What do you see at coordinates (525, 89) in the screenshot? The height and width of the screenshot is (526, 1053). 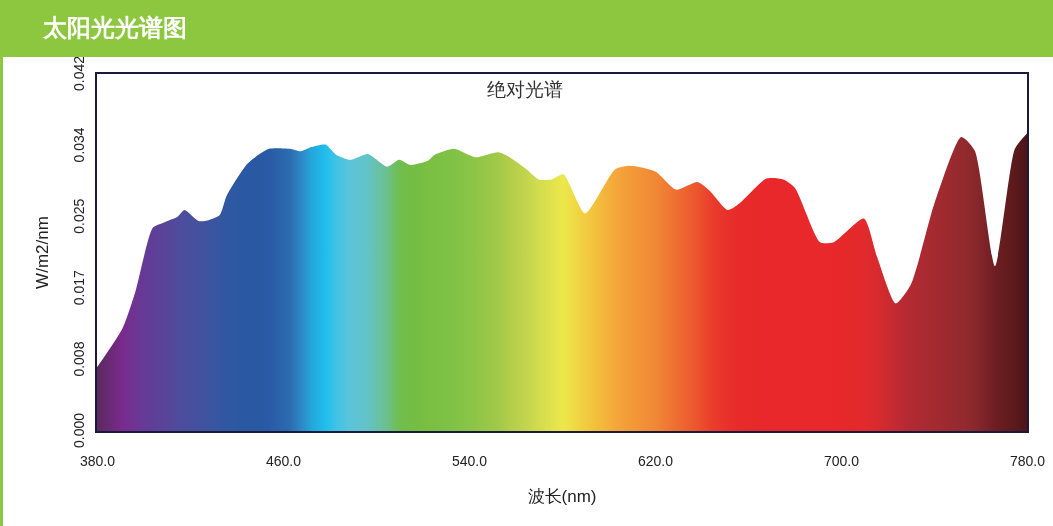 I see `chart-subtitle: 绝对光谱` at bounding box center [525, 89].